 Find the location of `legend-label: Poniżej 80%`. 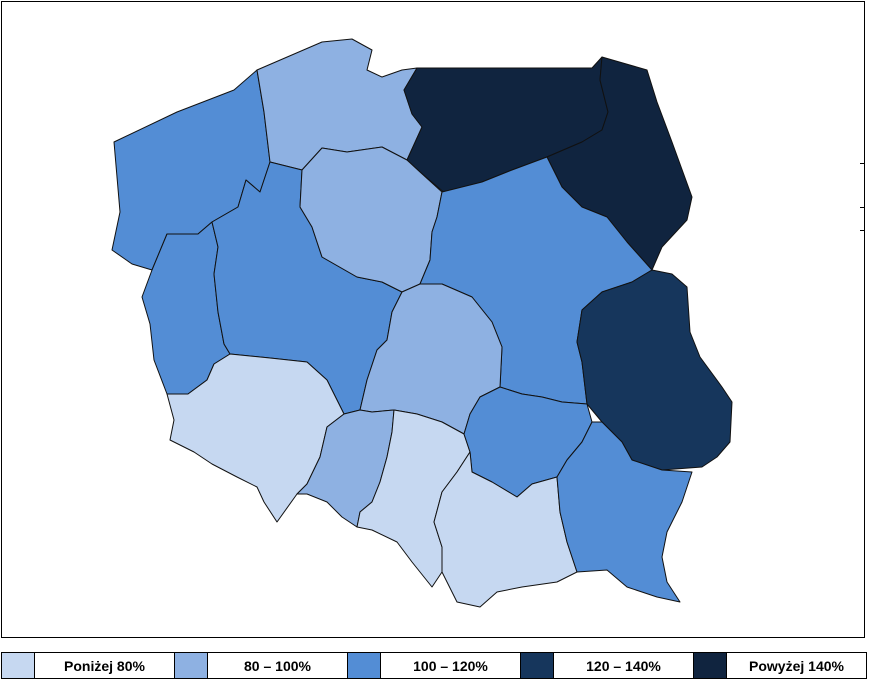

legend-label: Poniżej 80% is located at coordinates (104, 665).